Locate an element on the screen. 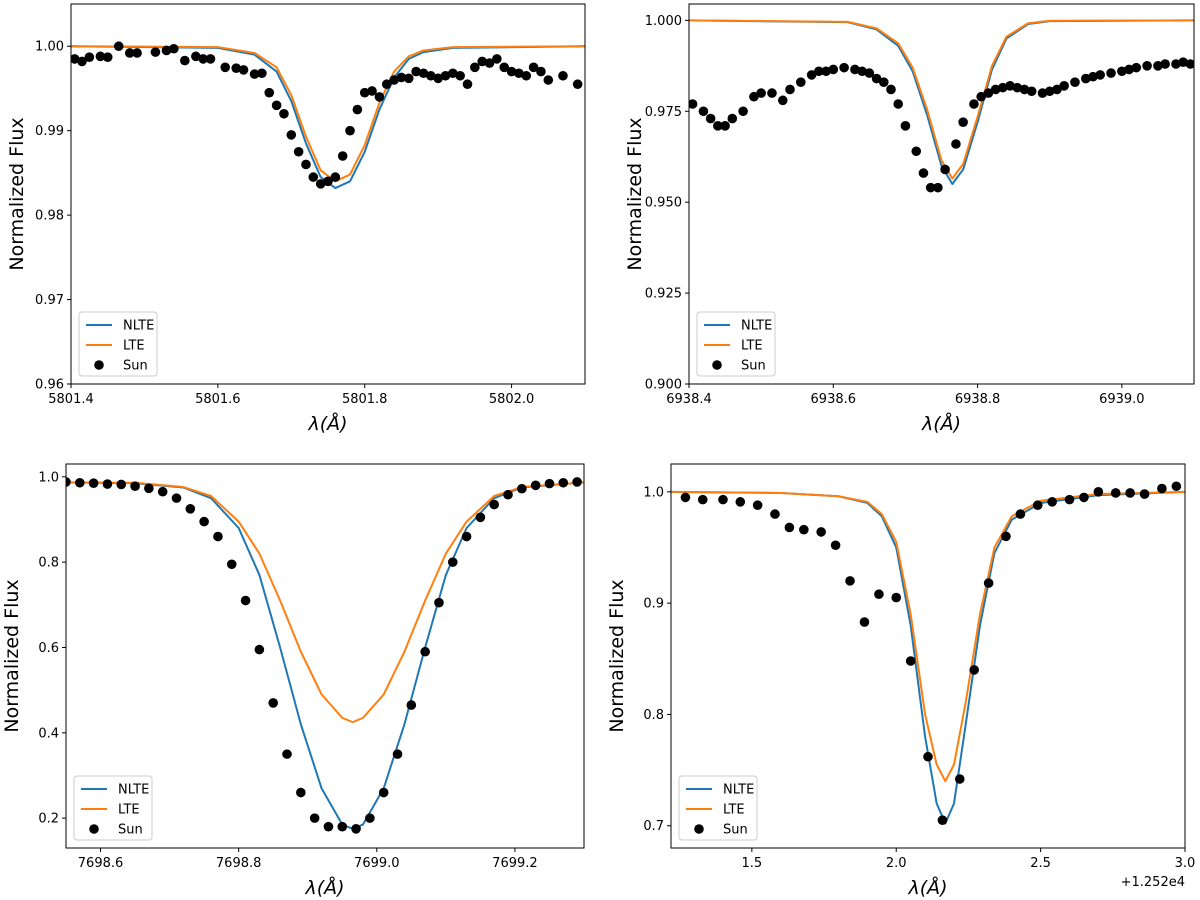 The height and width of the screenshot is (900, 1200). y-tick-label: 0.97 is located at coordinates (49, 300).